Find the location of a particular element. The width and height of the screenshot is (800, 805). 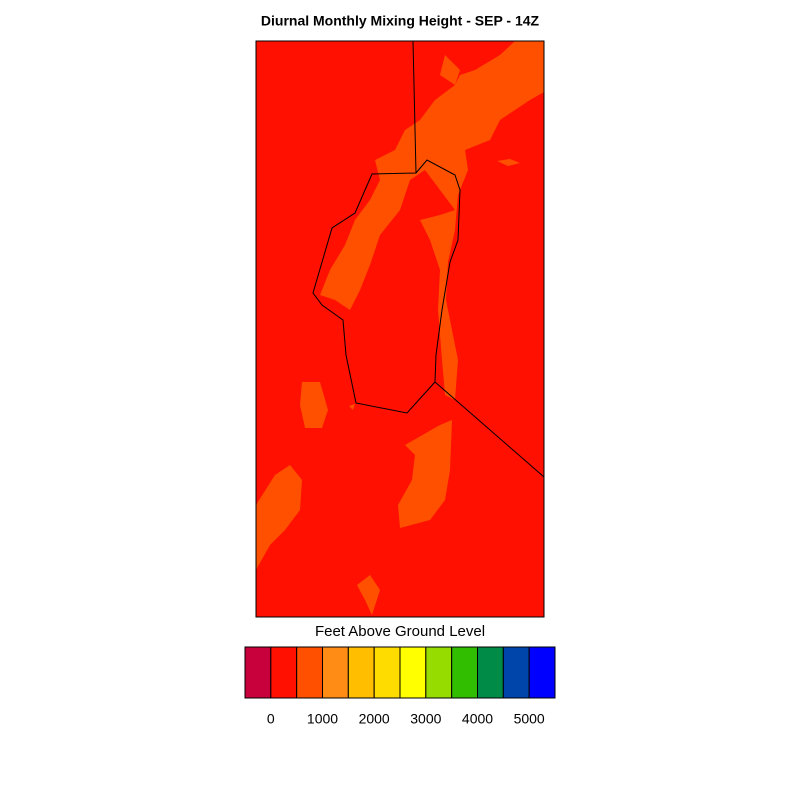

colorbar-tick-label: 1000 is located at coordinates (322, 719).